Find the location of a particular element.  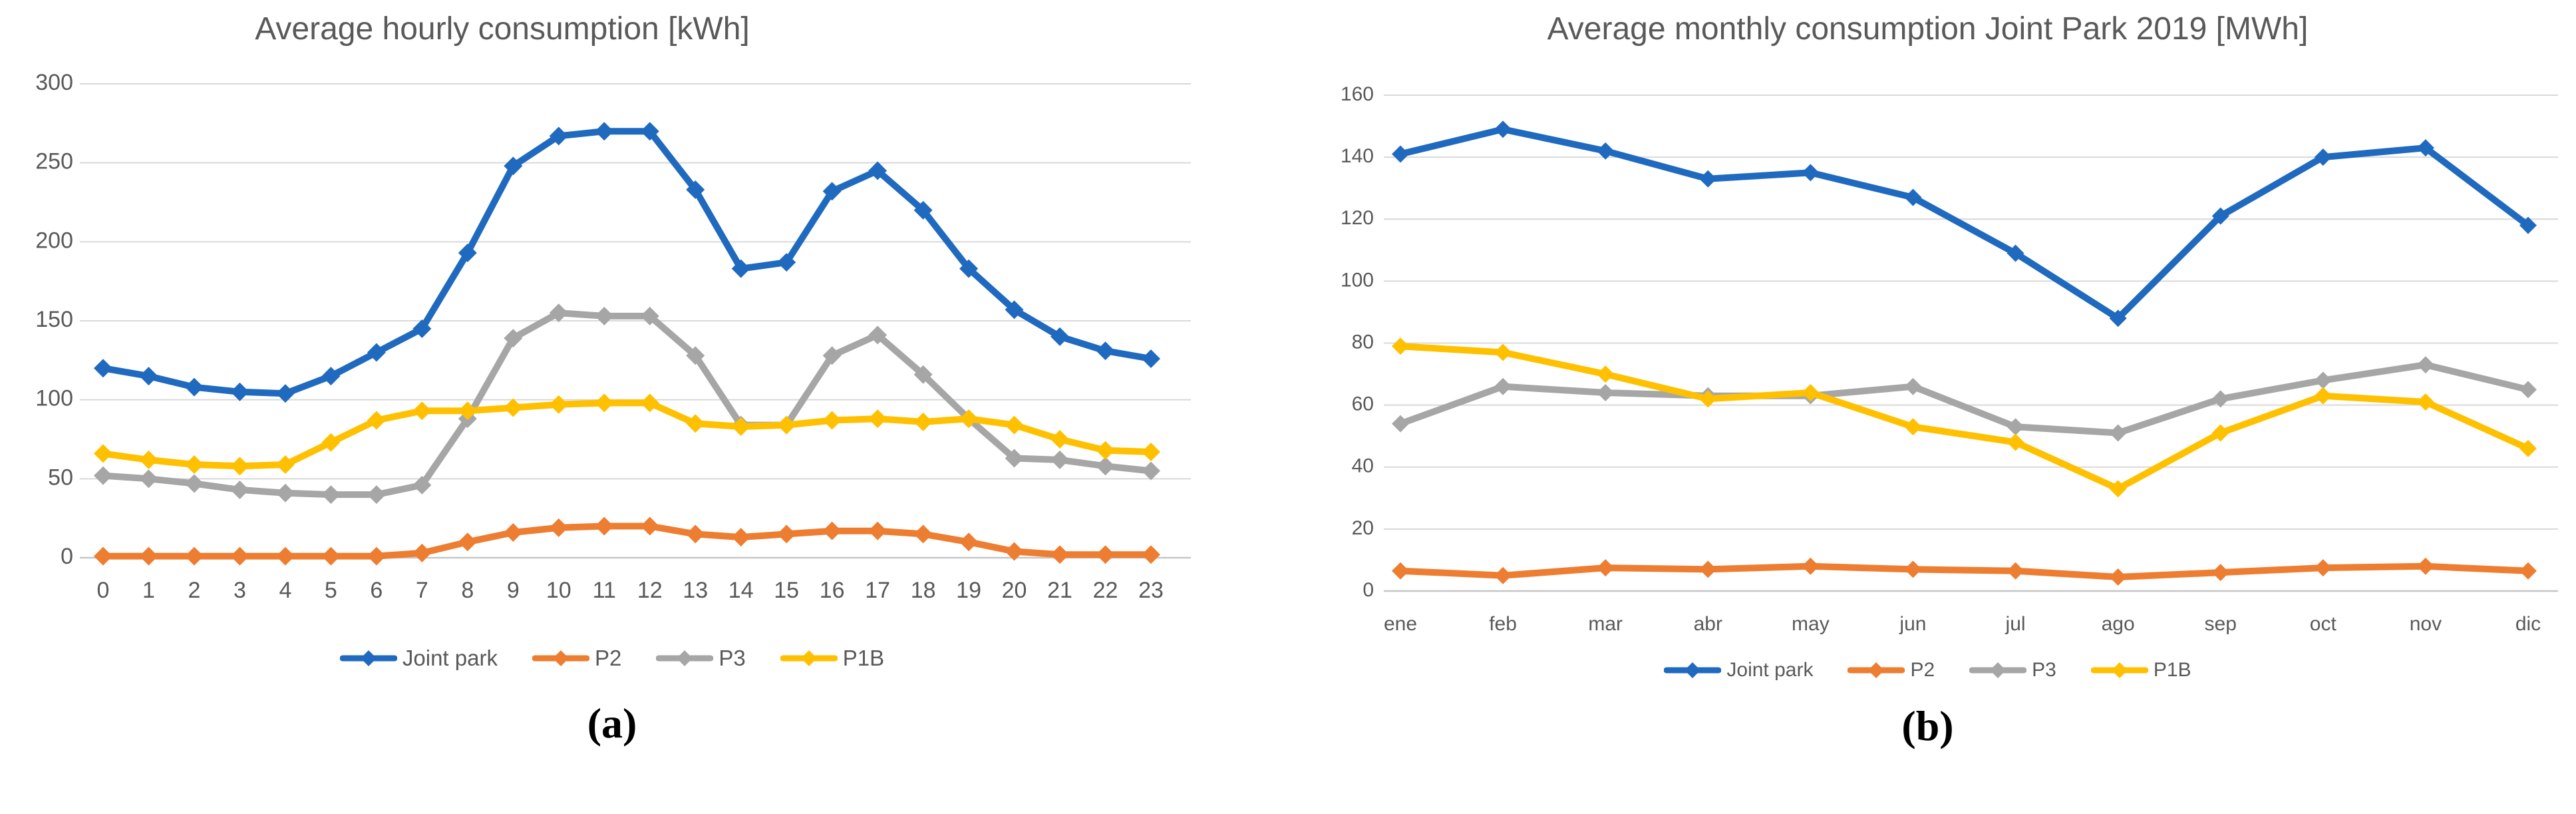

legend-label-p1b: P1B is located at coordinates (2172, 670).